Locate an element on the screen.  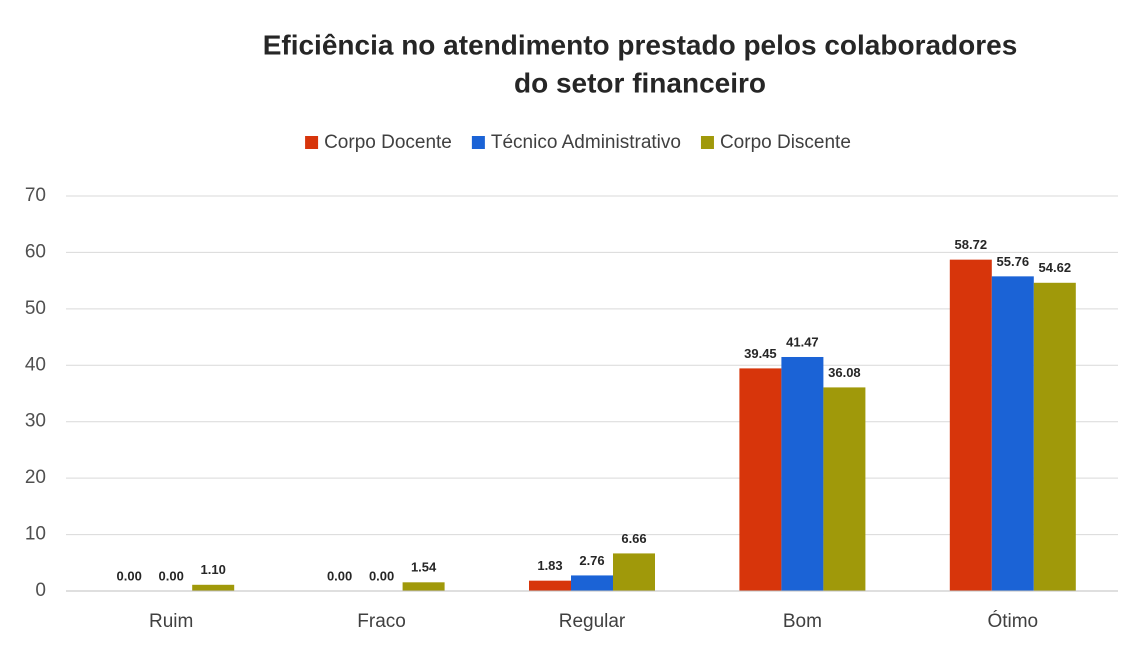
value-label: 2.76 is located at coordinates (591, 560).